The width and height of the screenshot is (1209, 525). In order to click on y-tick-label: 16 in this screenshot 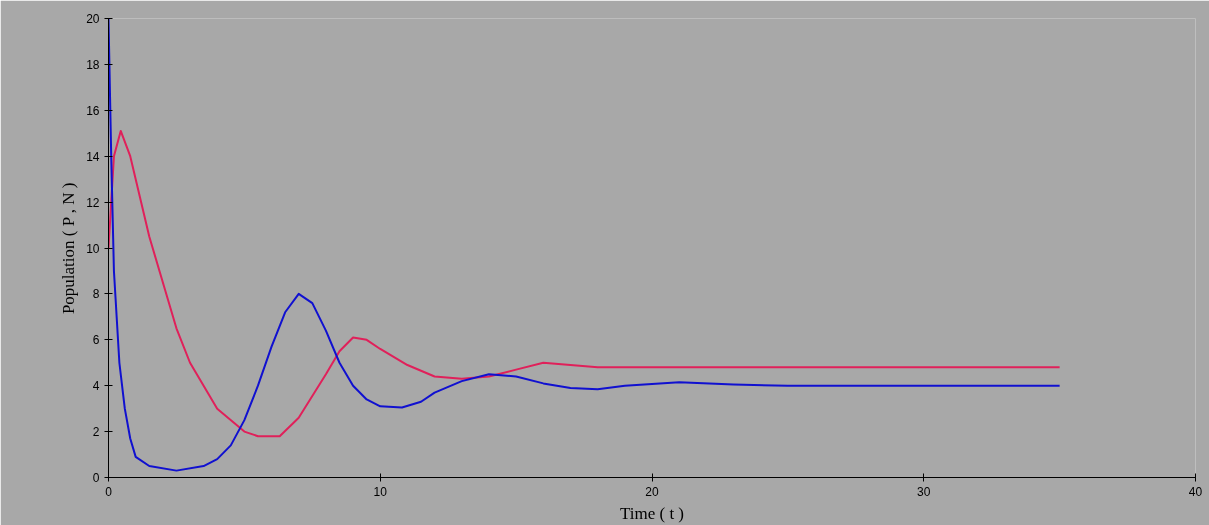, I will do `click(93, 110)`.